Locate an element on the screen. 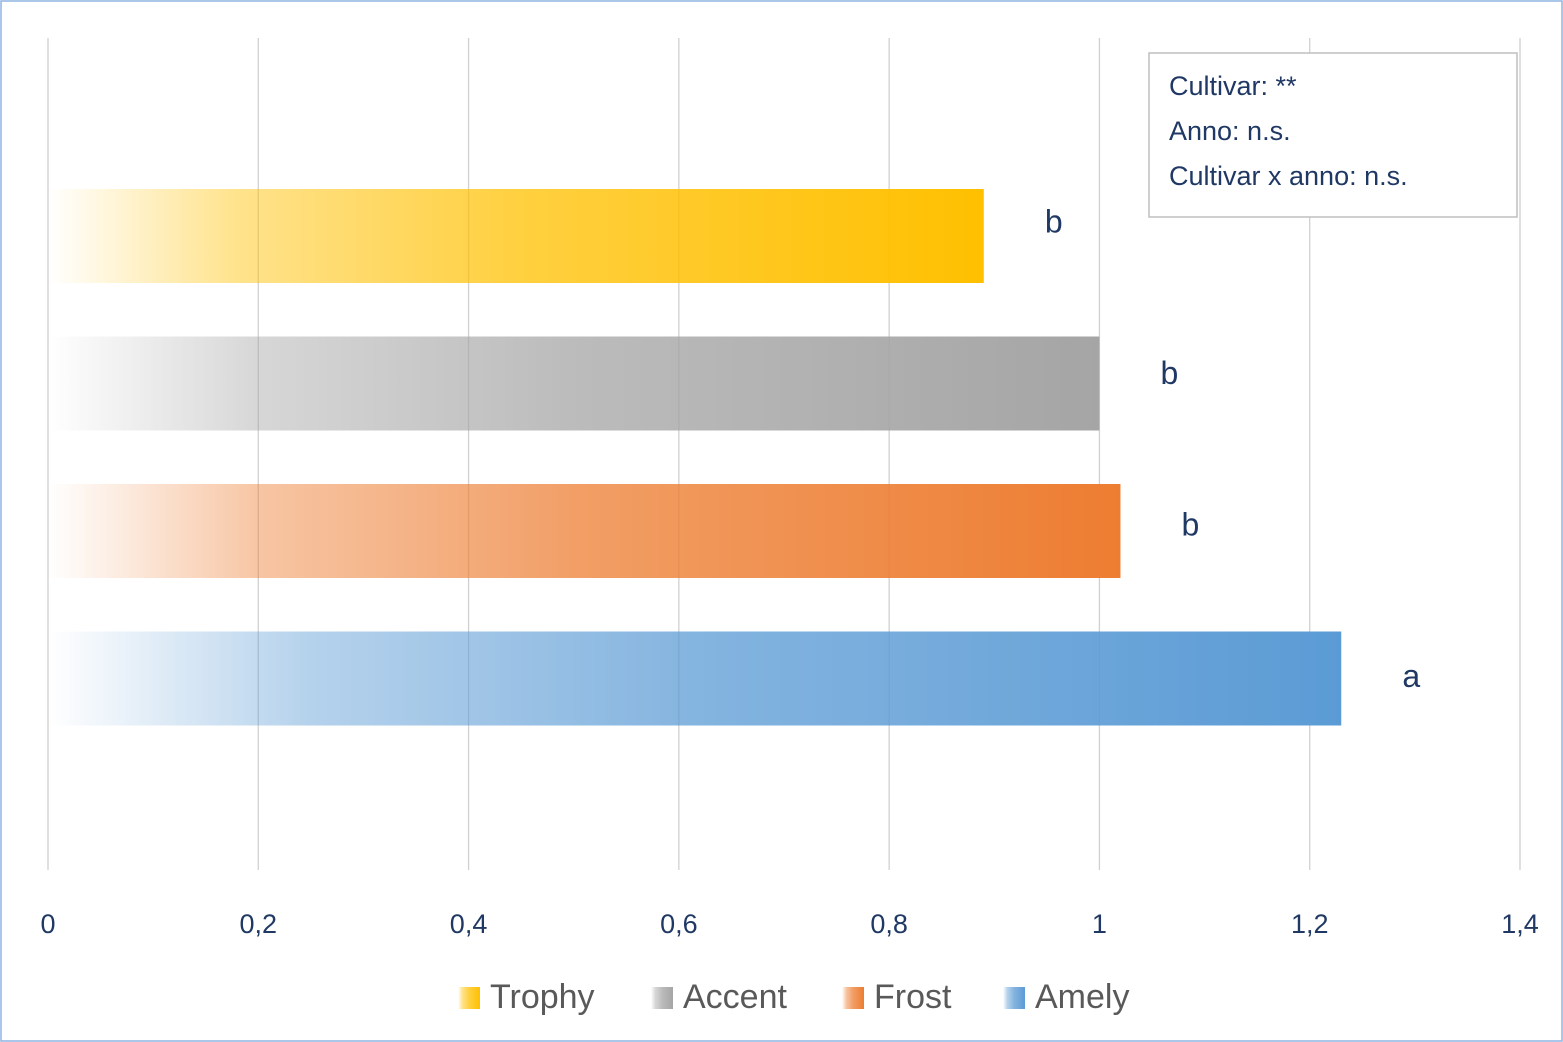 This screenshot has width=1563, height=1042. x-tick-label: 0 is located at coordinates (47, 924).